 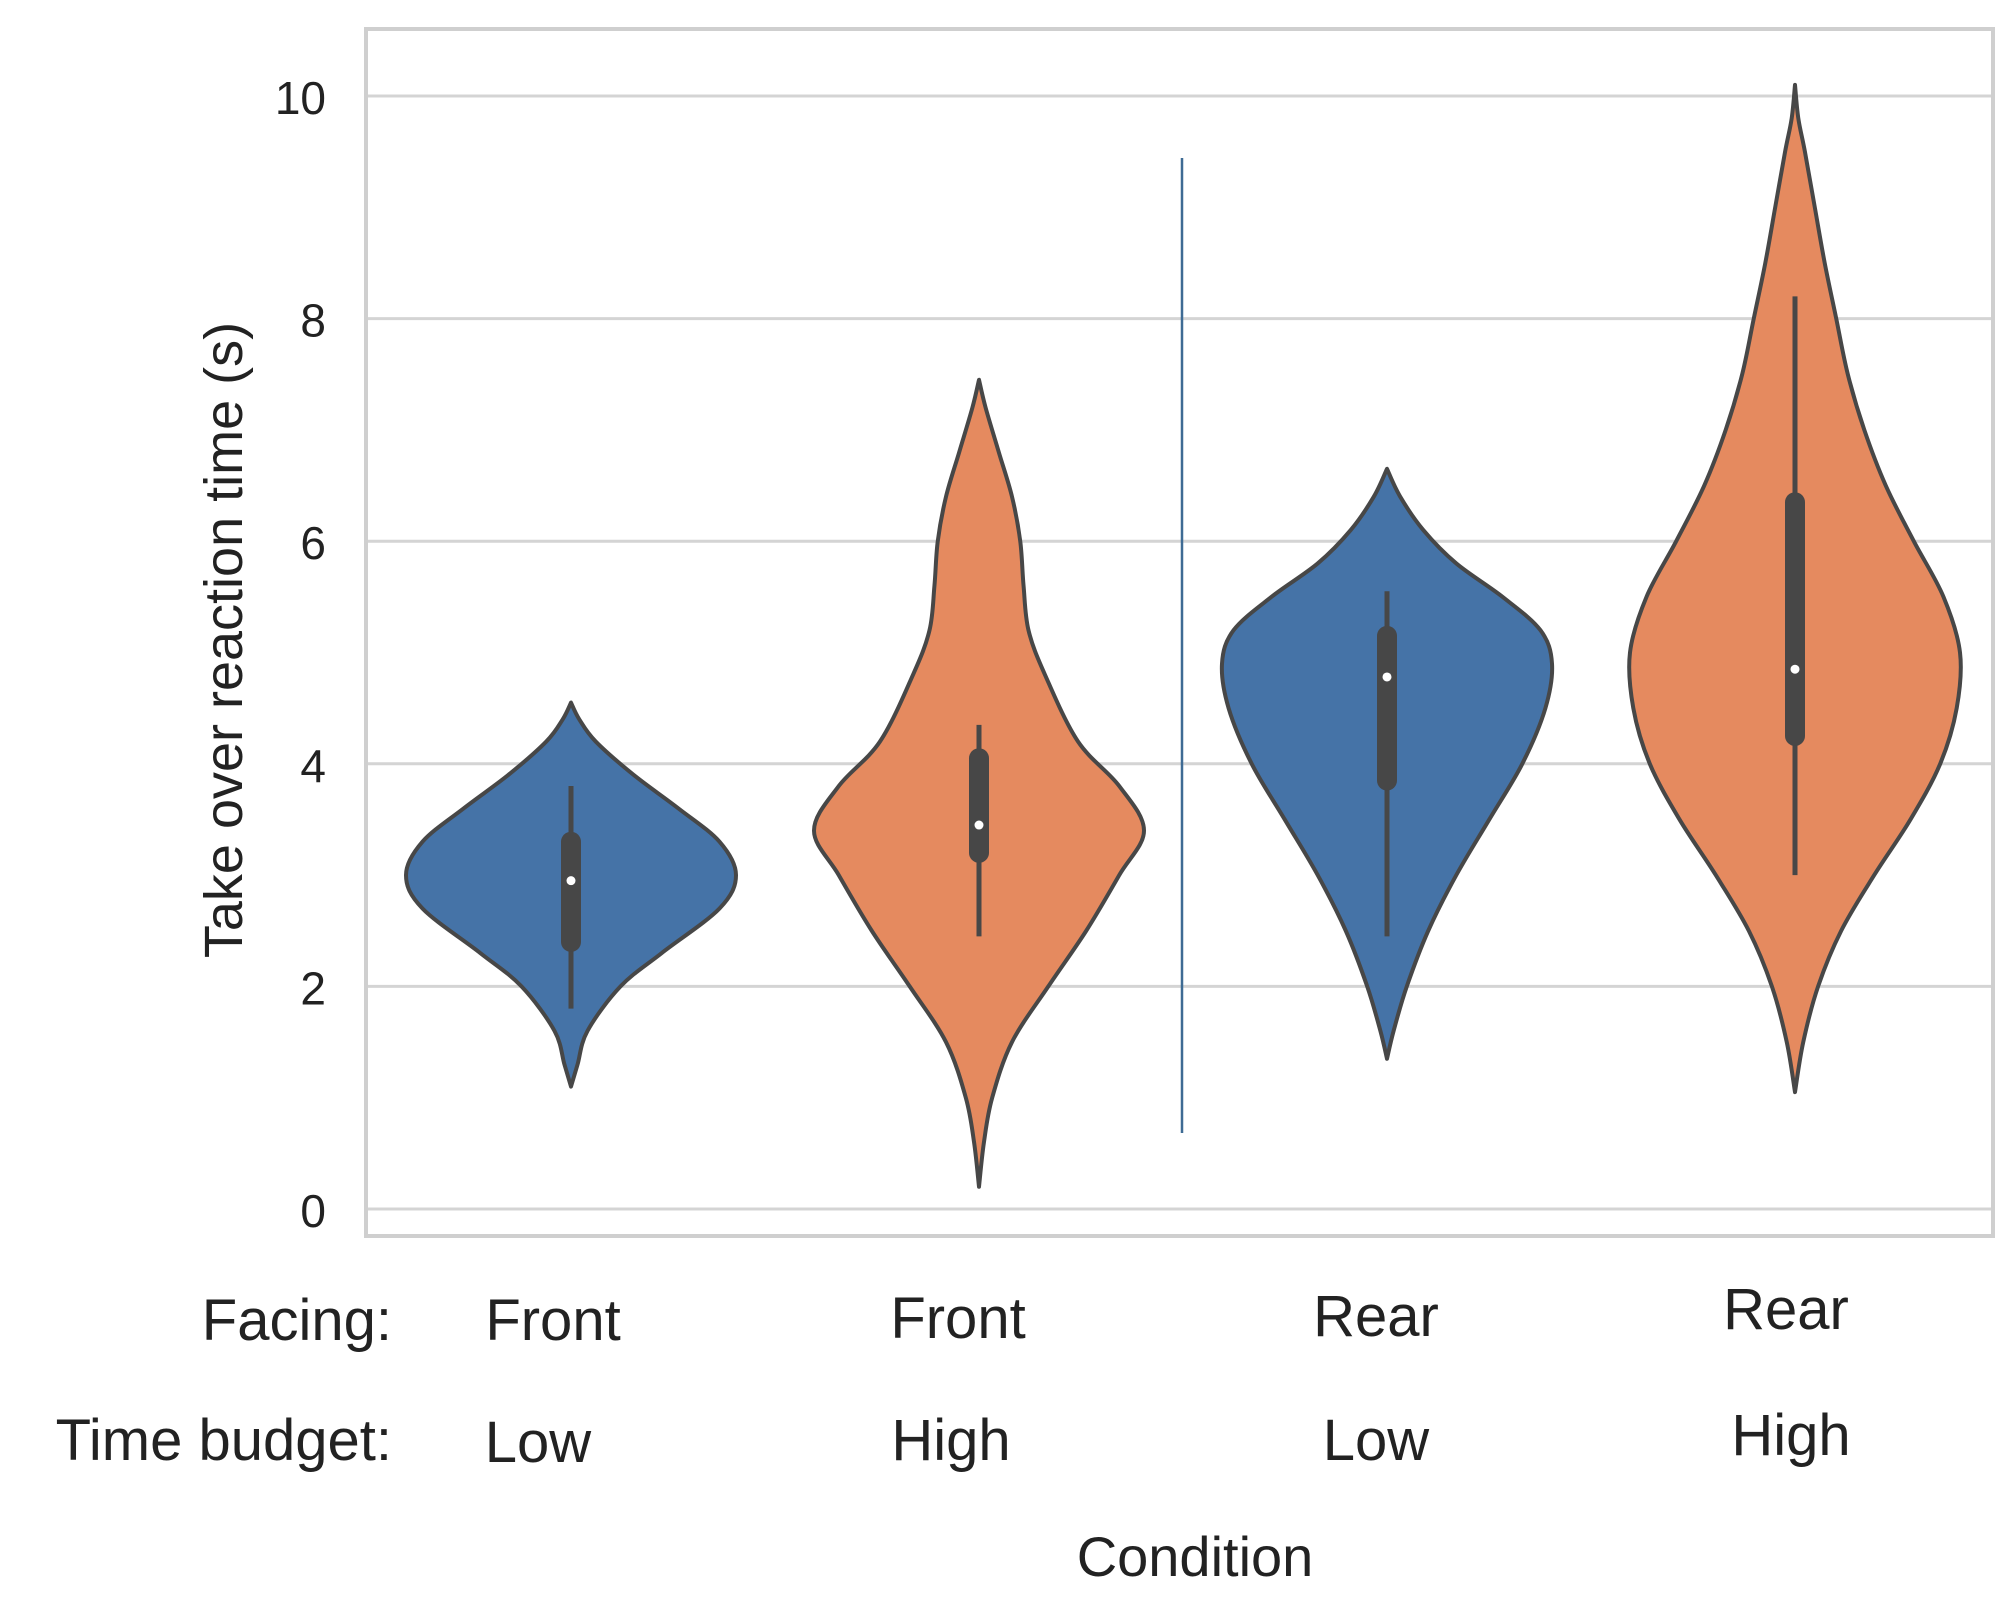 What do you see at coordinates (297, 1320) in the screenshot?
I see `row-label-facing: Facing:` at bounding box center [297, 1320].